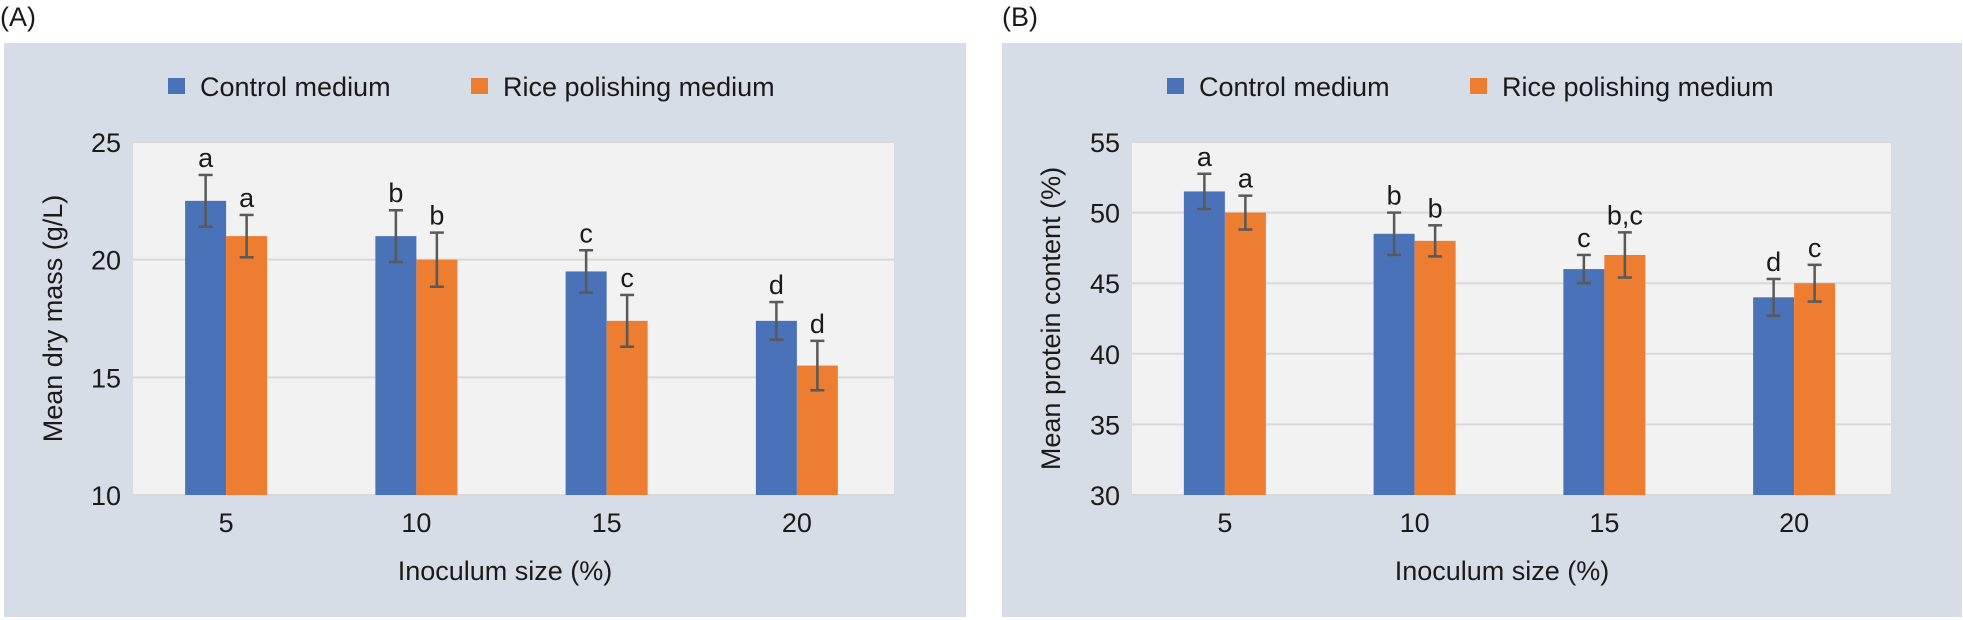 This screenshot has width=1963, height=620. I want to click on y-axis-title: Mean dry mass (g/L), so click(53, 319).